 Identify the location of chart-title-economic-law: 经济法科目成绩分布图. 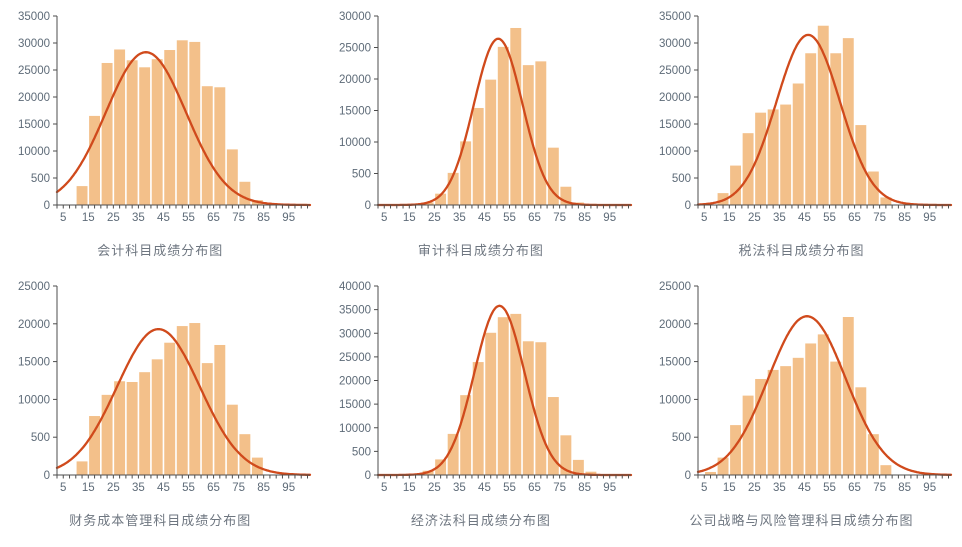
(480, 520).